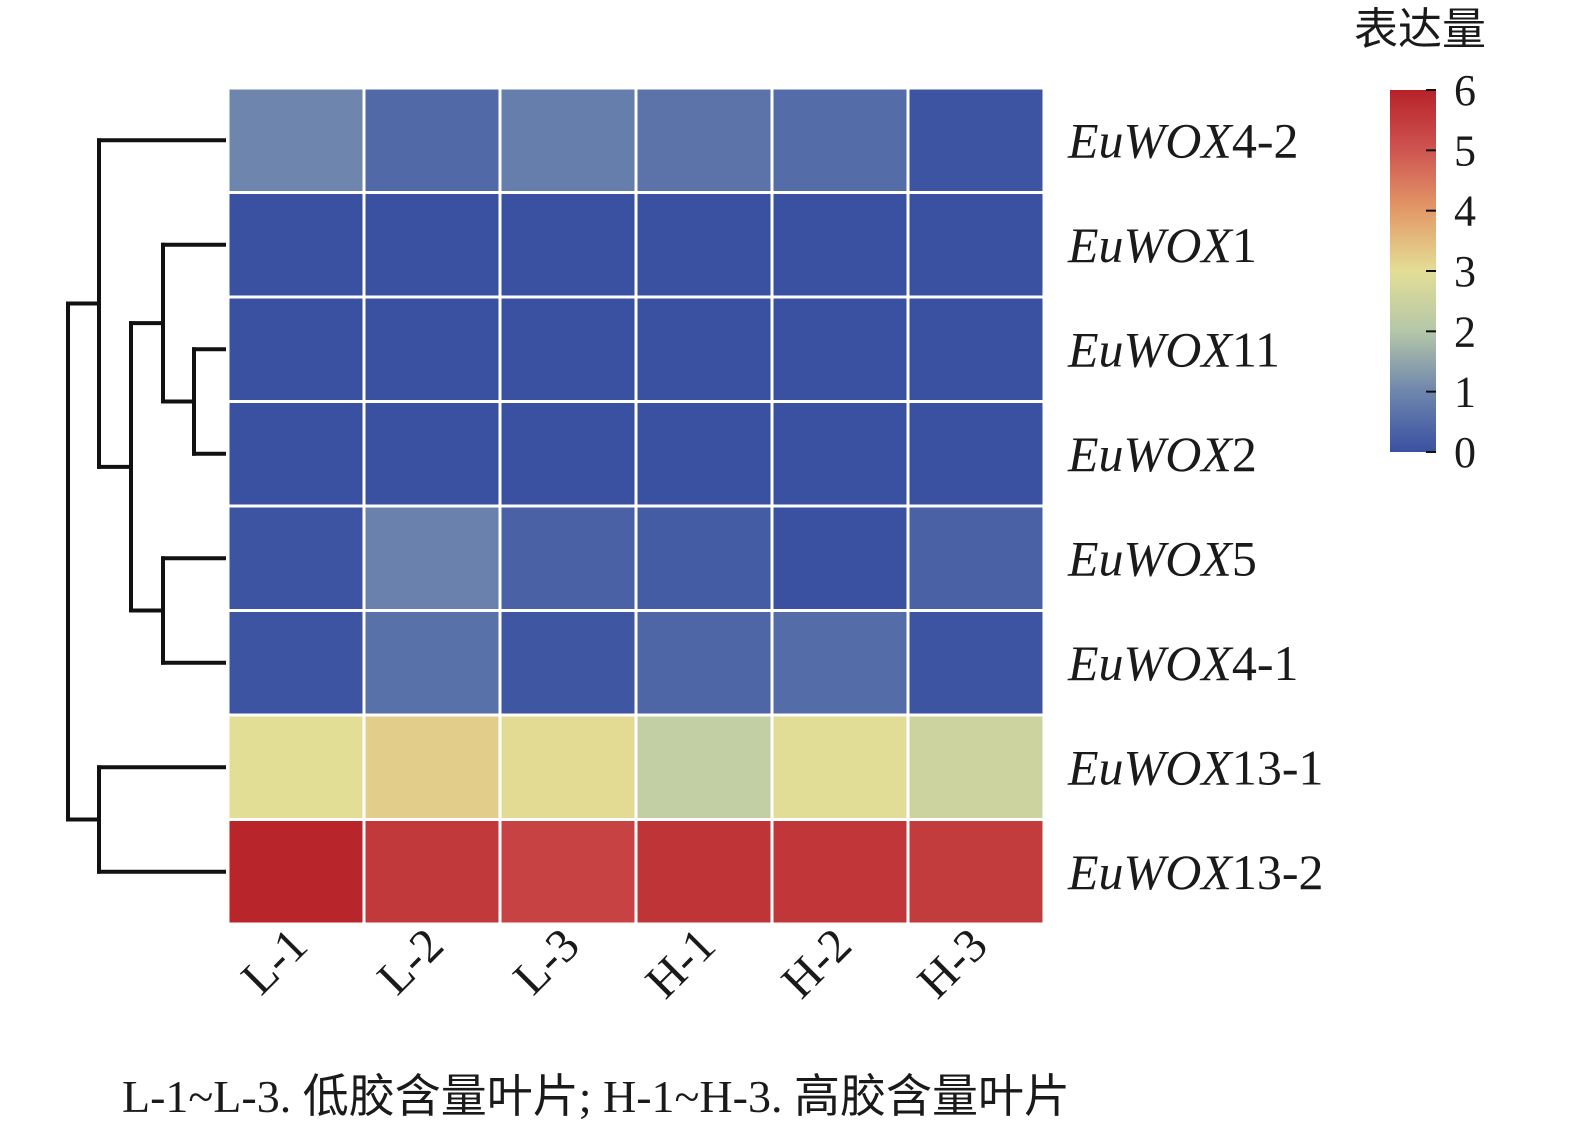 The height and width of the screenshot is (1129, 1575). I want to click on column-label: H-2, so click(817, 963).